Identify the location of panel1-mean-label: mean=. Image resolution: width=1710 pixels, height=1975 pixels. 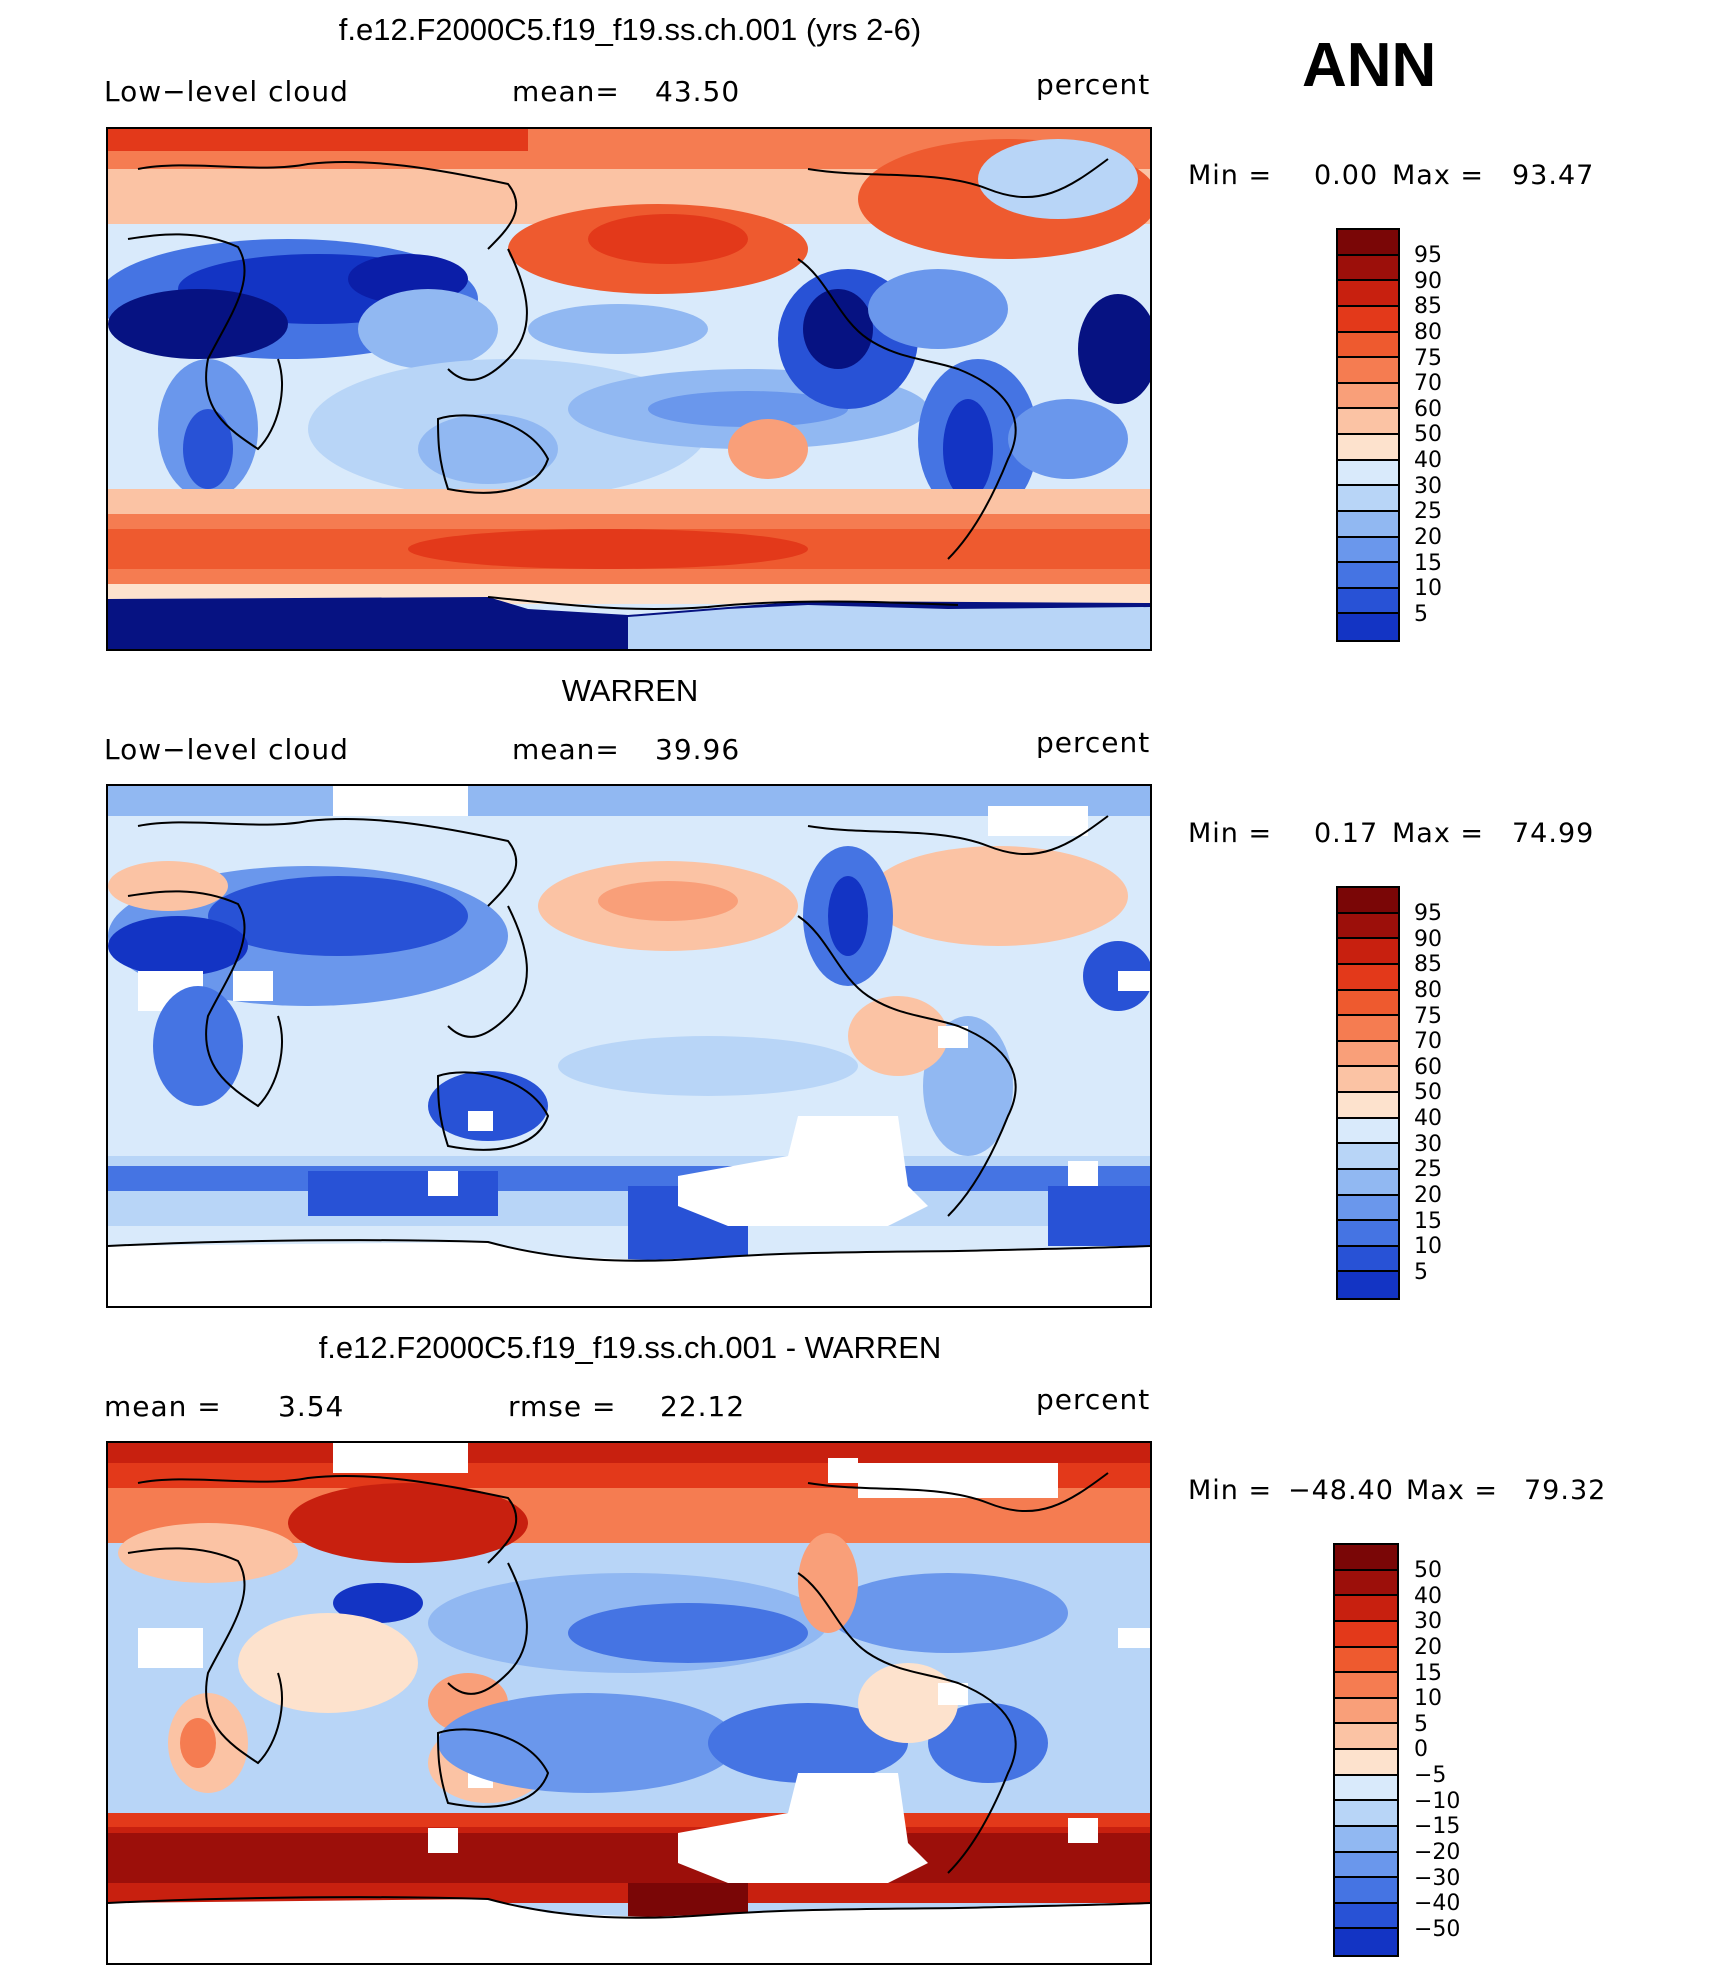
(566, 91).